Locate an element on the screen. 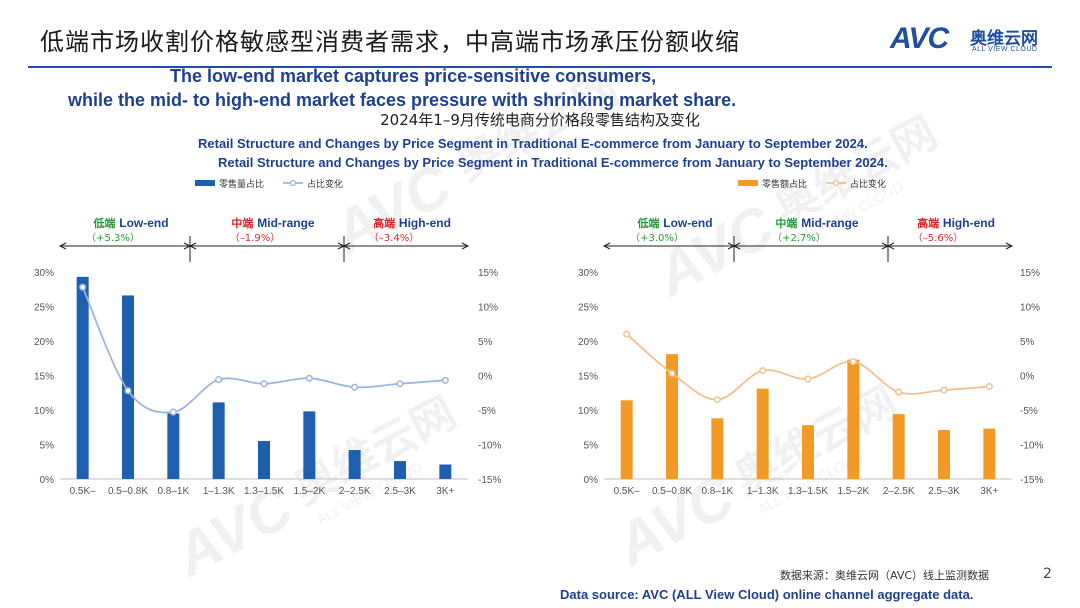  legend-bar-label: 零售量占比 is located at coordinates (241, 184).